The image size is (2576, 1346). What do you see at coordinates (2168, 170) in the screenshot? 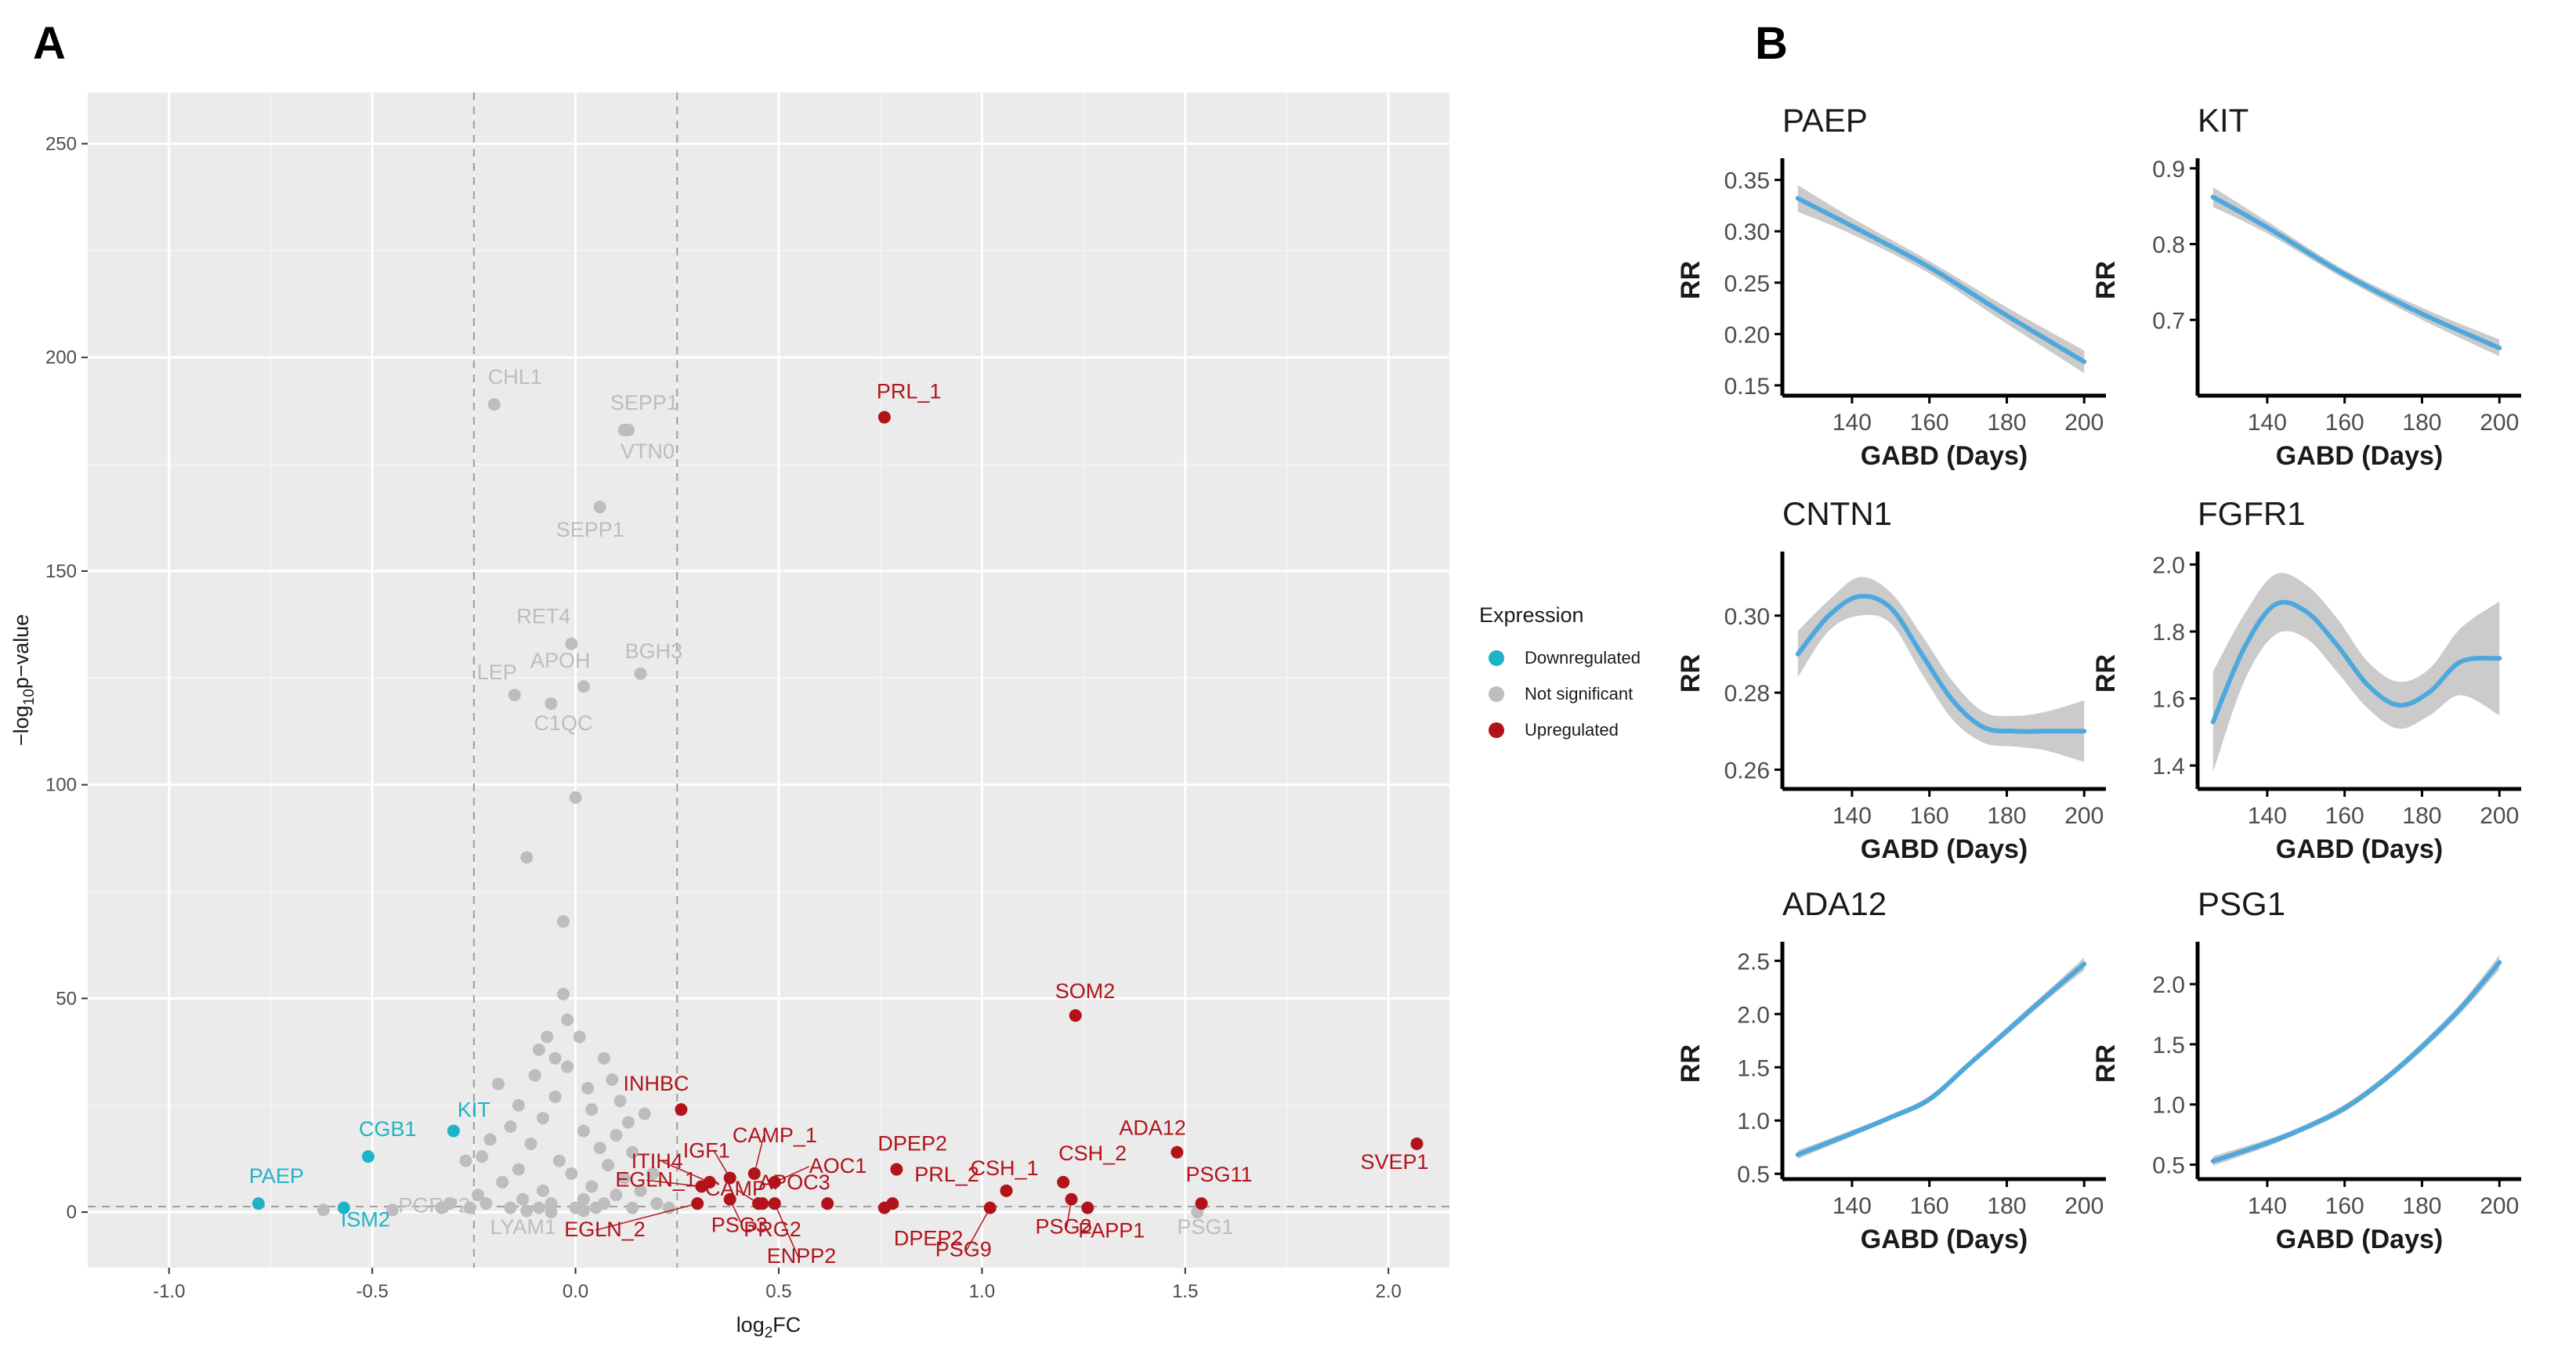
I see `y-tick-label: 0.9` at bounding box center [2168, 170].